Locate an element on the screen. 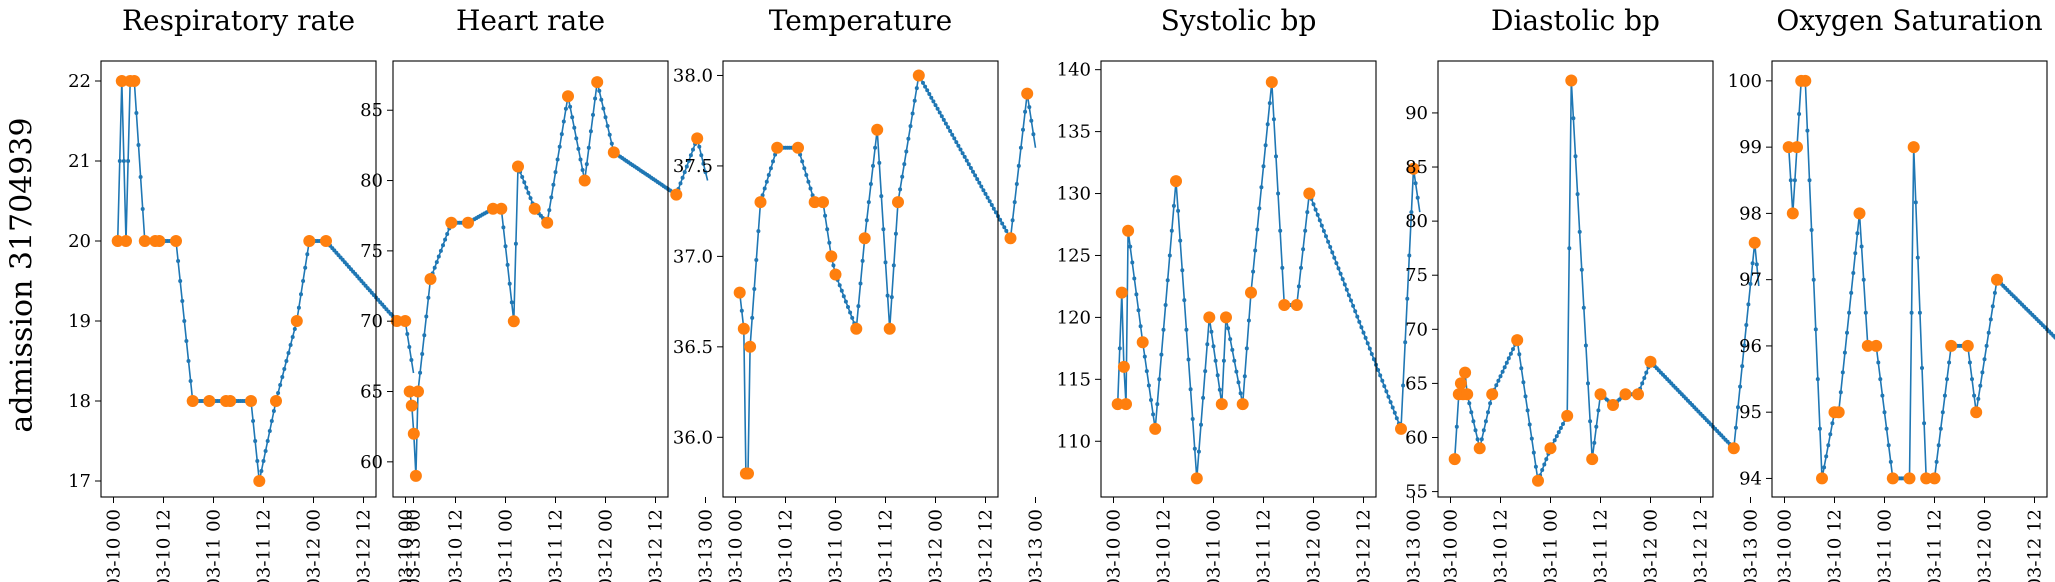  y-tick-label: 19 is located at coordinates (79, 321).